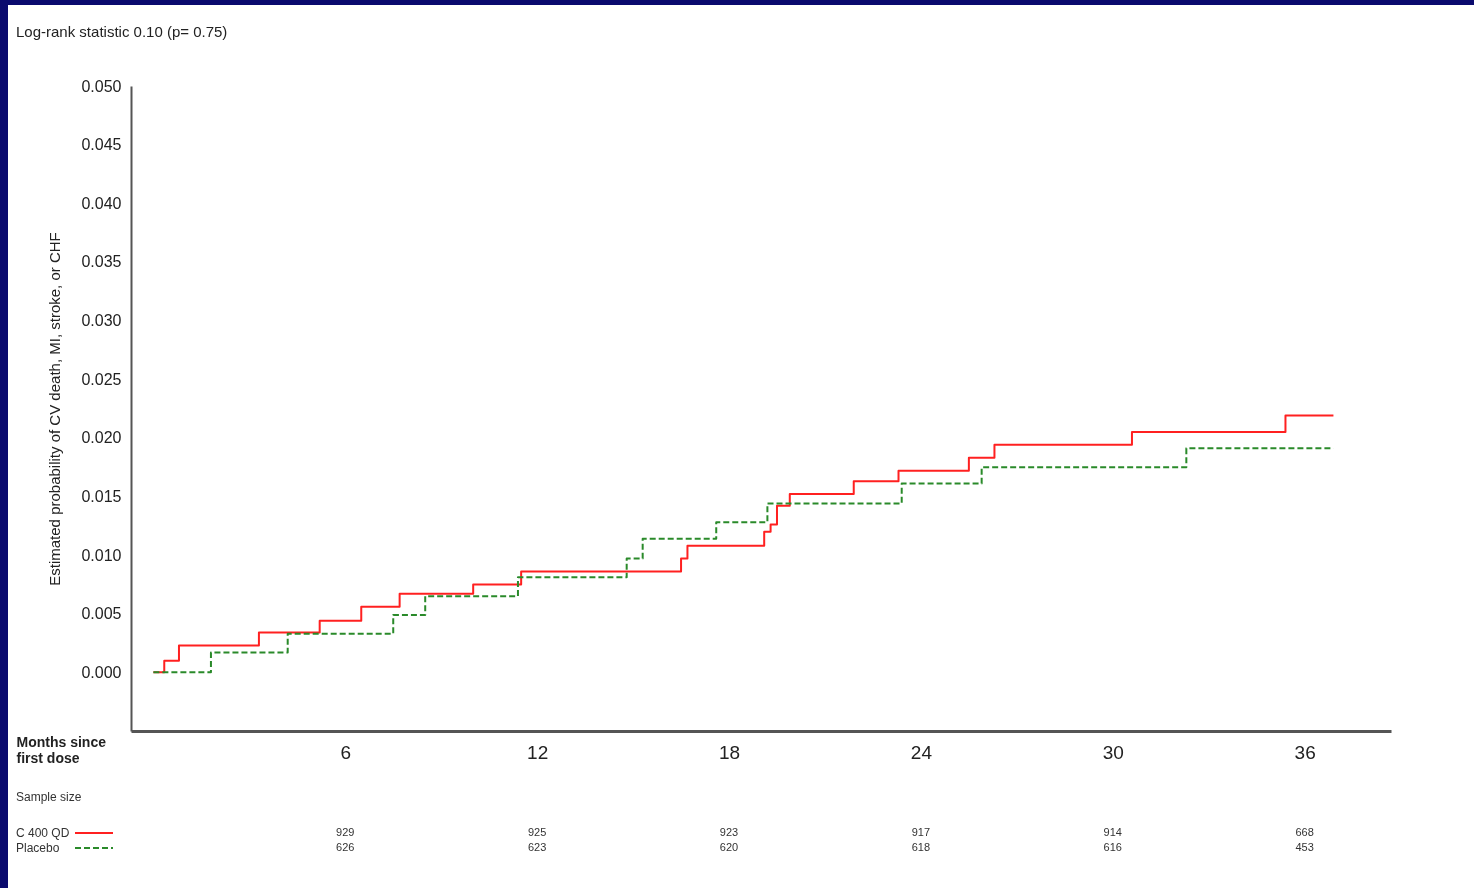 This screenshot has width=1474, height=888. Describe the element at coordinates (61, 749) in the screenshot. I see `x-axis-title: Months since first dose` at that location.